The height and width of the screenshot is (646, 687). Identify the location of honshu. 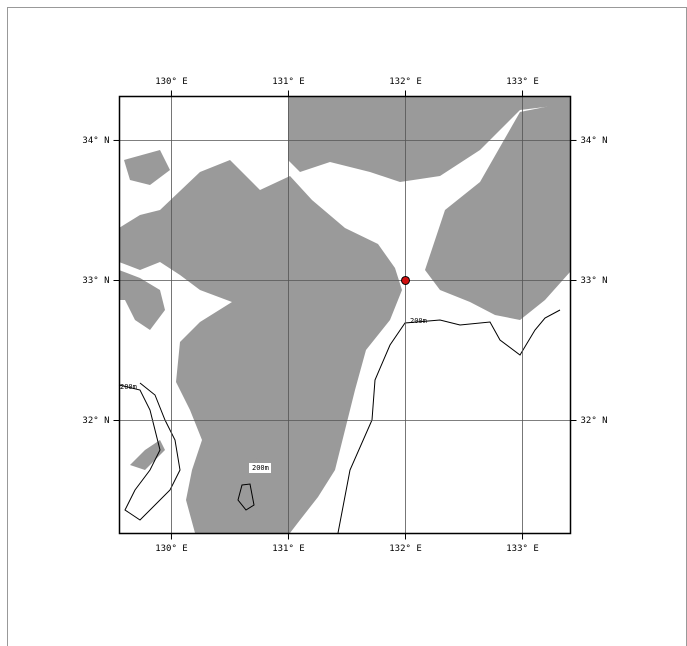
(429, 139).